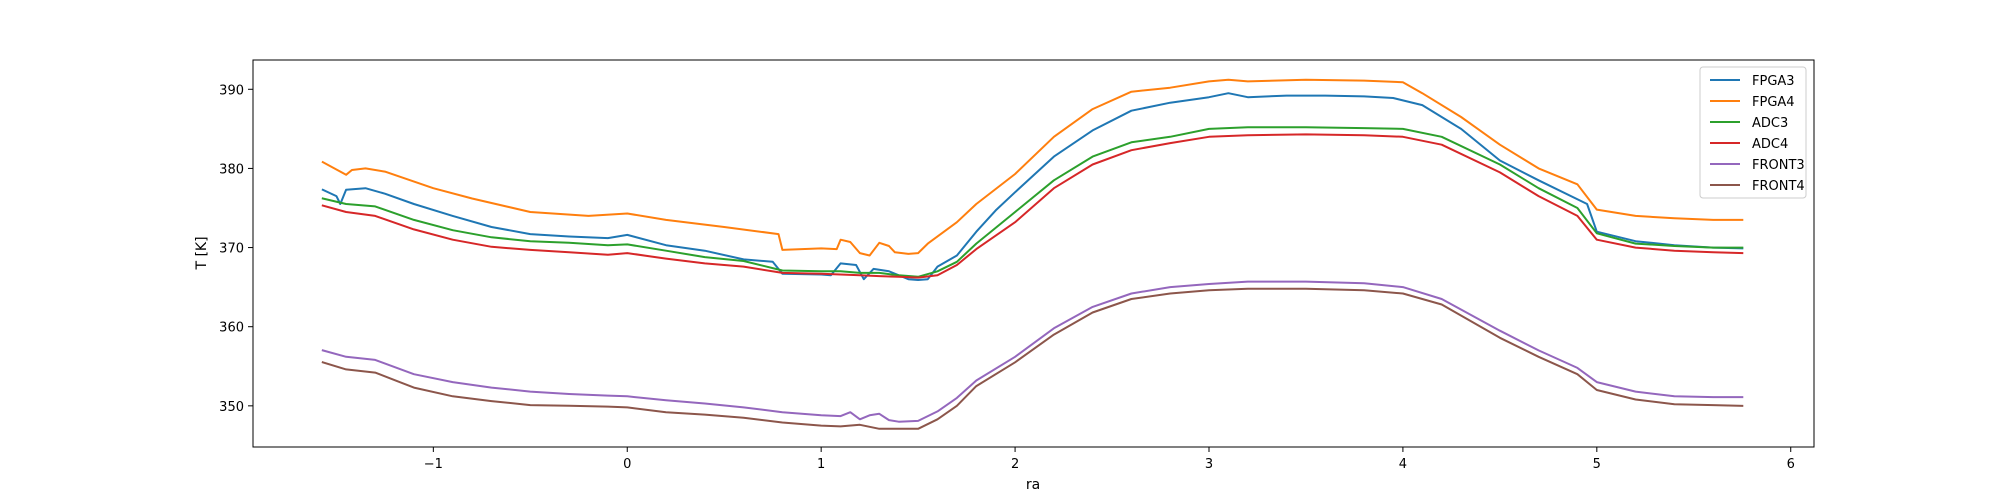 This screenshot has width=2000, height=500. Describe the element at coordinates (433, 464) in the screenshot. I see `x-tick-label: −1` at that location.